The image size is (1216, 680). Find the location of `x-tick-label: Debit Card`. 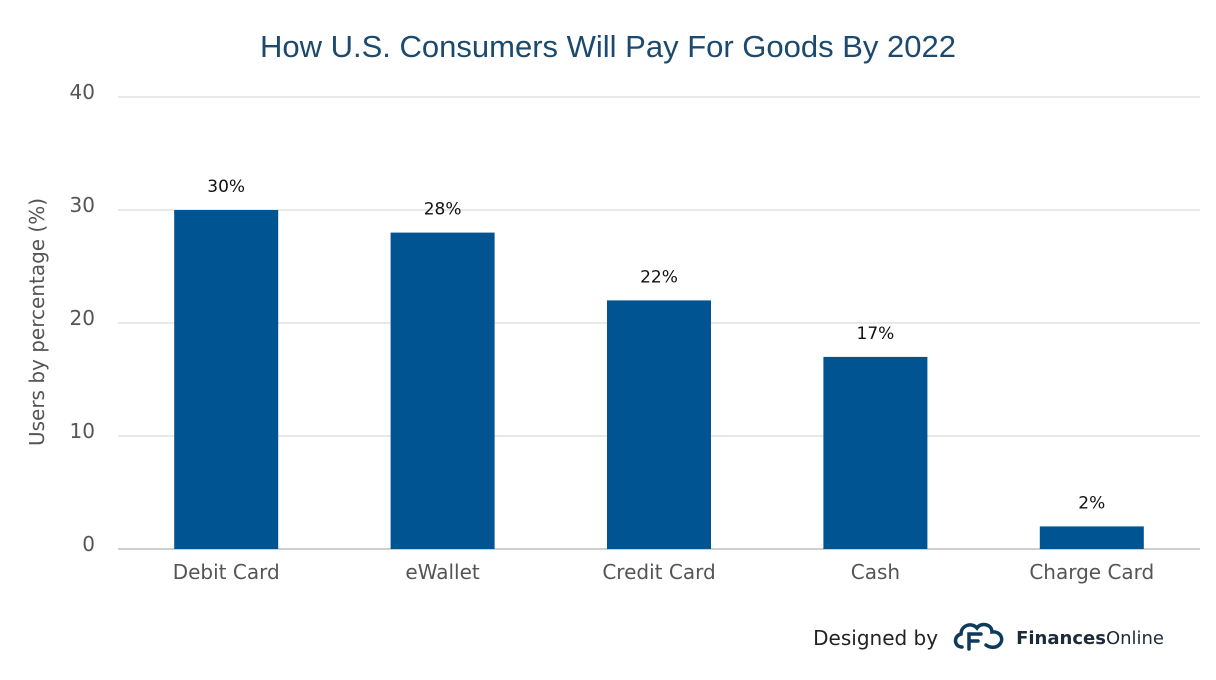

x-tick-label: Debit Card is located at coordinates (226, 572).